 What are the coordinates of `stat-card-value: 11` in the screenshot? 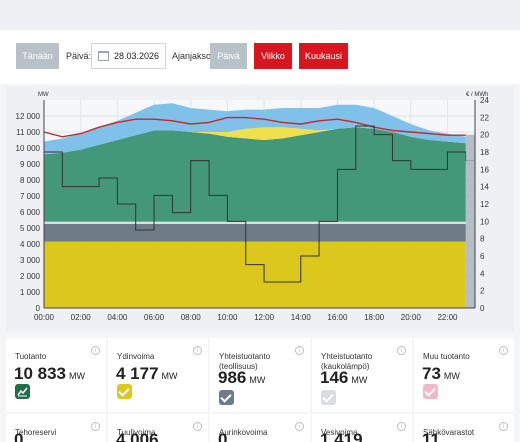 It's located at (431, 436).